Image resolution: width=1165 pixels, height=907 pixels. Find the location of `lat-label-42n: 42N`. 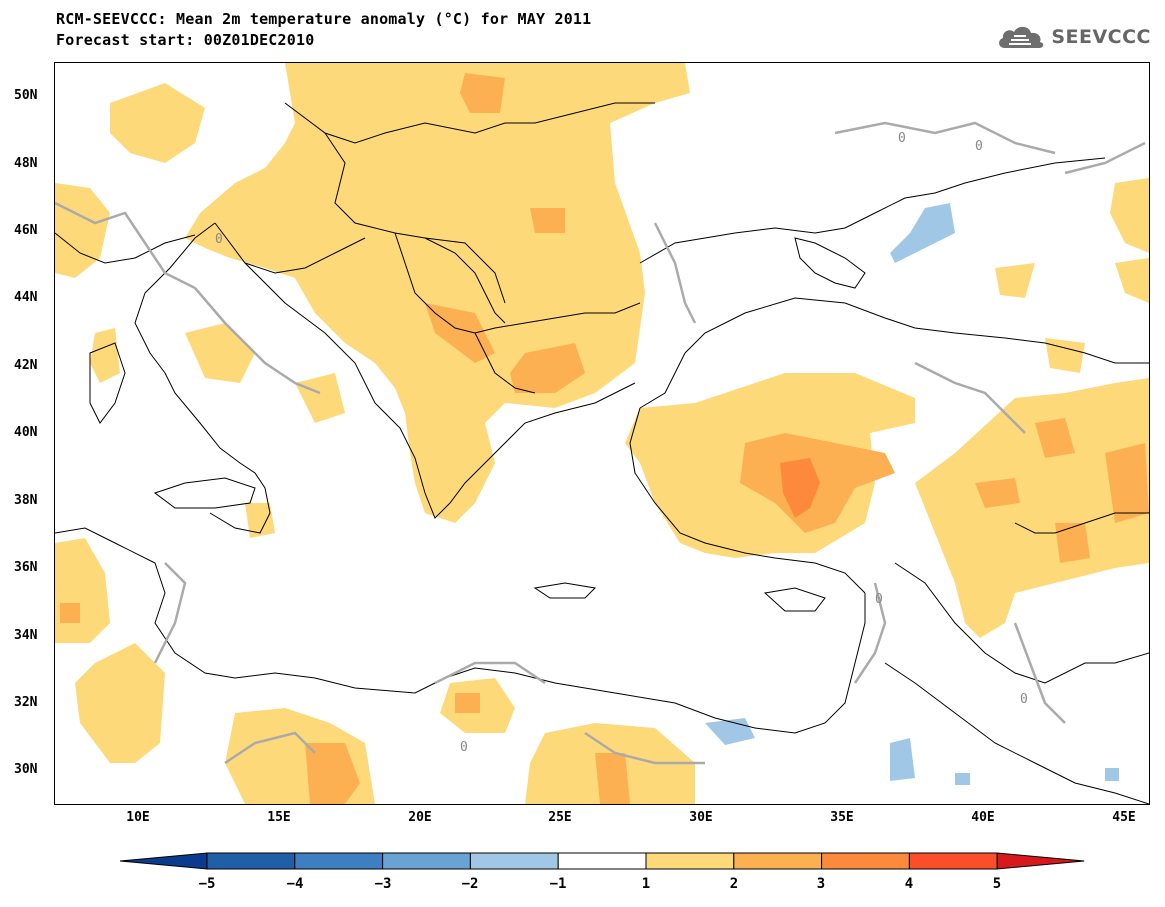

lat-label-42n: 42N is located at coordinates (26, 365).